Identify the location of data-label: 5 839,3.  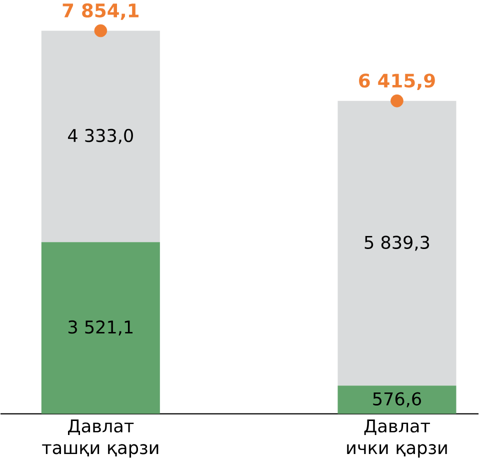
(397, 243).